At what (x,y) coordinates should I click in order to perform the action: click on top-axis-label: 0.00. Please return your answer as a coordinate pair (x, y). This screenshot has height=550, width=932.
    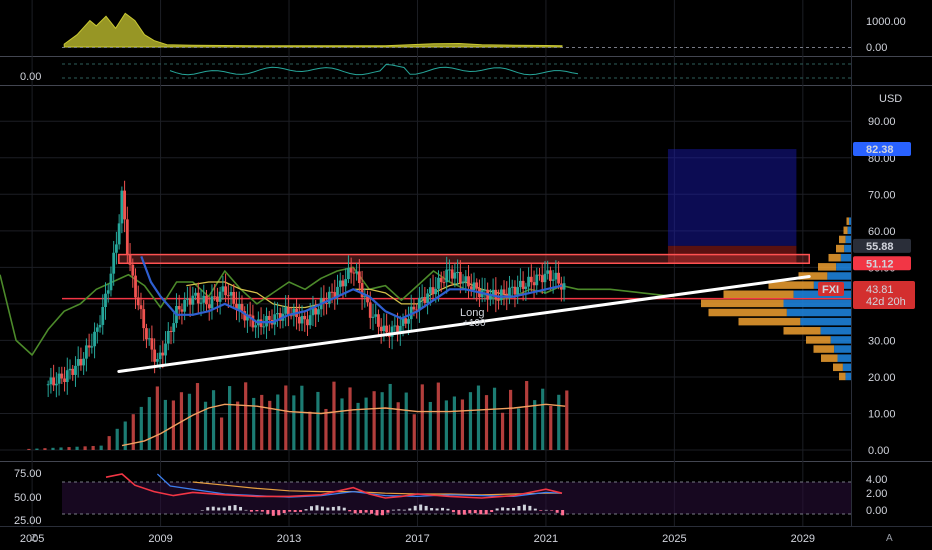
    Looking at the image, I should click on (876, 48).